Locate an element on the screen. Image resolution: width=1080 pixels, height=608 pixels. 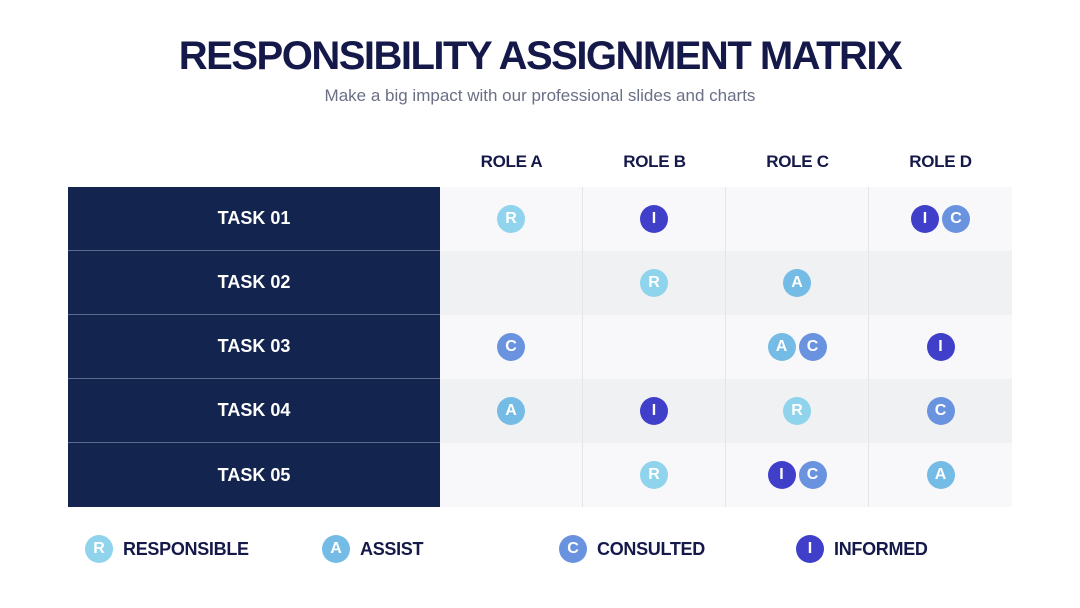
legend-badge-c: C is located at coordinates (573, 549).